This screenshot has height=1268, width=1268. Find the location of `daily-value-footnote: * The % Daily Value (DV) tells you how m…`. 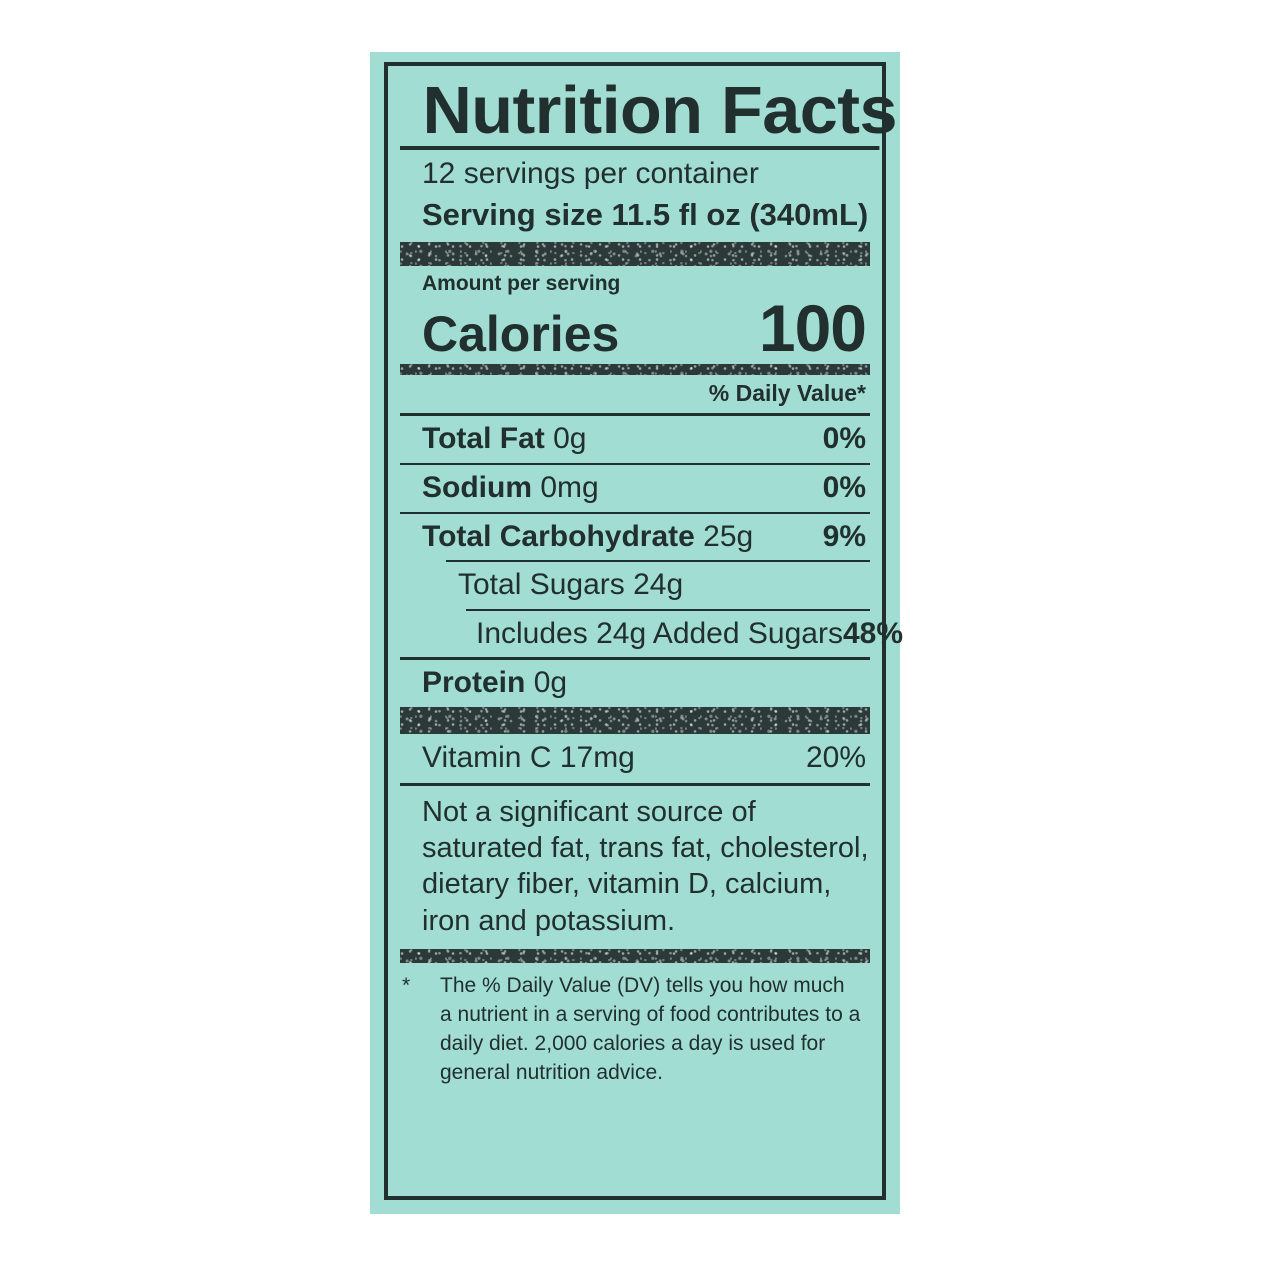

daily-value-footnote: * The % Daily Value (DV) tells you how m… is located at coordinates (635, 1025).